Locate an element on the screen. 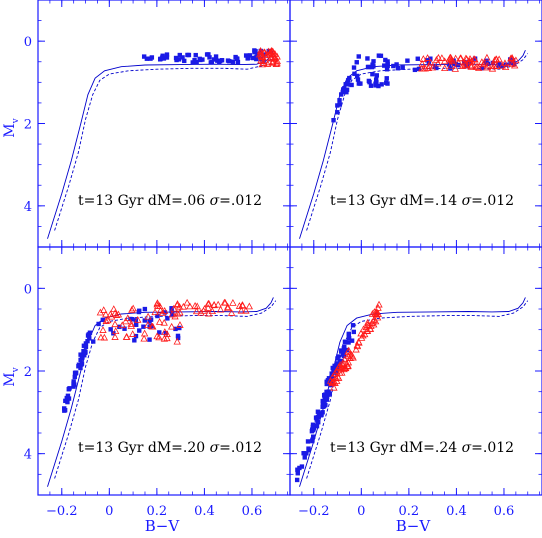 This screenshot has width=542, height=538. x-tick-label: 0.4 is located at coordinates (204, 511).